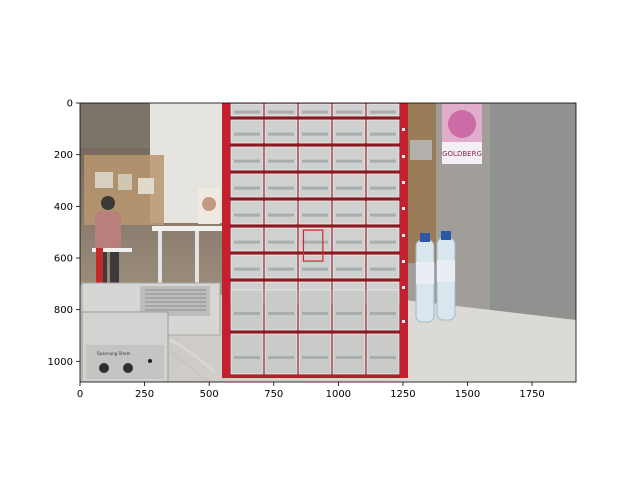 The height and width of the screenshot is (480, 640). What do you see at coordinates (63, 259) in the screenshot?
I see `y-tick-label: 600` at bounding box center [63, 259].